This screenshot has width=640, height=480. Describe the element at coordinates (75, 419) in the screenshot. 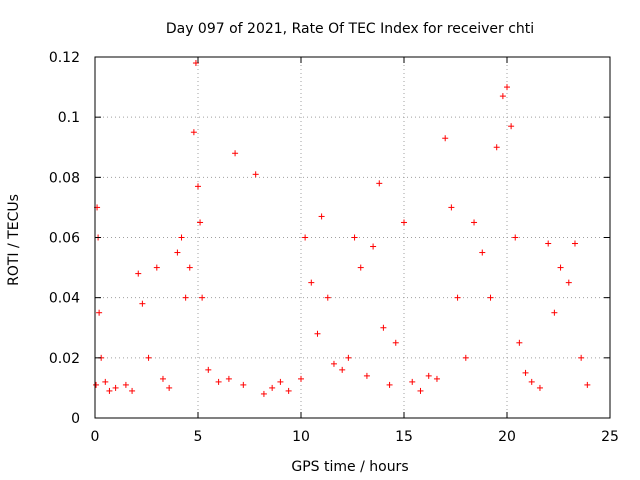

I see `y-tick-label: 0` at that location.